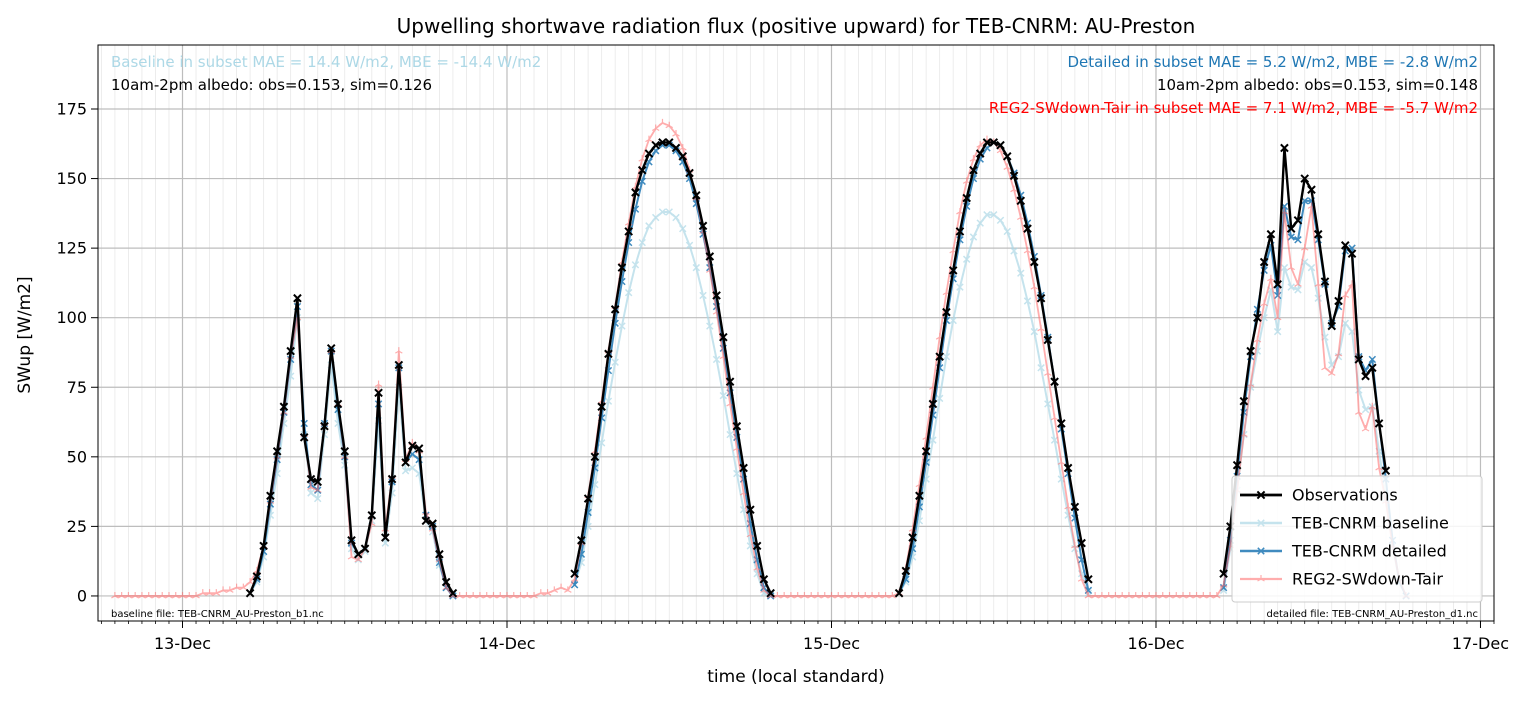 This screenshot has height=701, width=1534. Describe the element at coordinates (1315, 429) in the screenshot. I see `series-line` at that location.